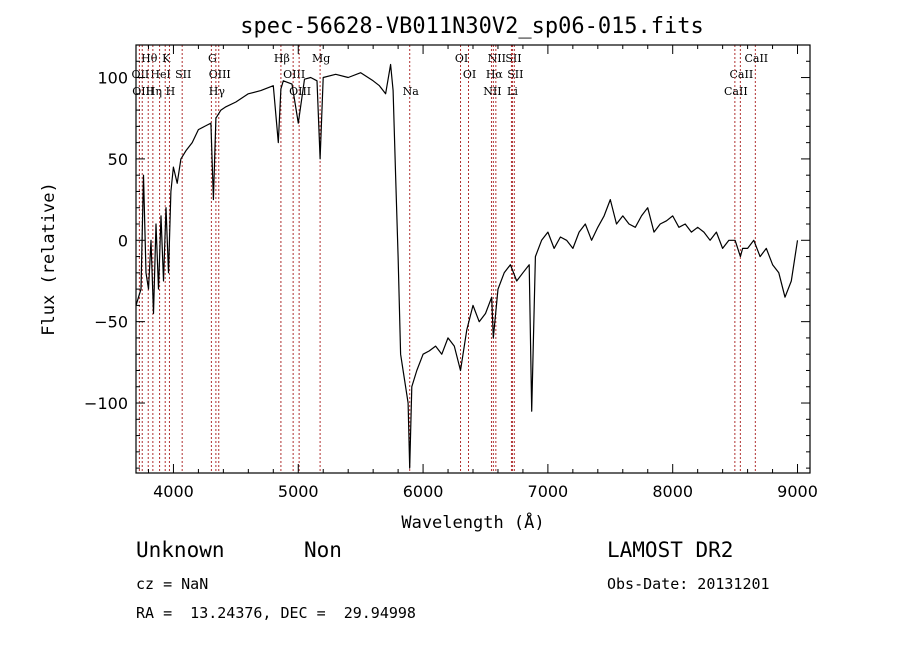 Image resolution: width=900 pixels, height=649 pixels. Describe the element at coordinates (149, 58) in the screenshot. I see `spectral-line-label: Hθ` at that location.